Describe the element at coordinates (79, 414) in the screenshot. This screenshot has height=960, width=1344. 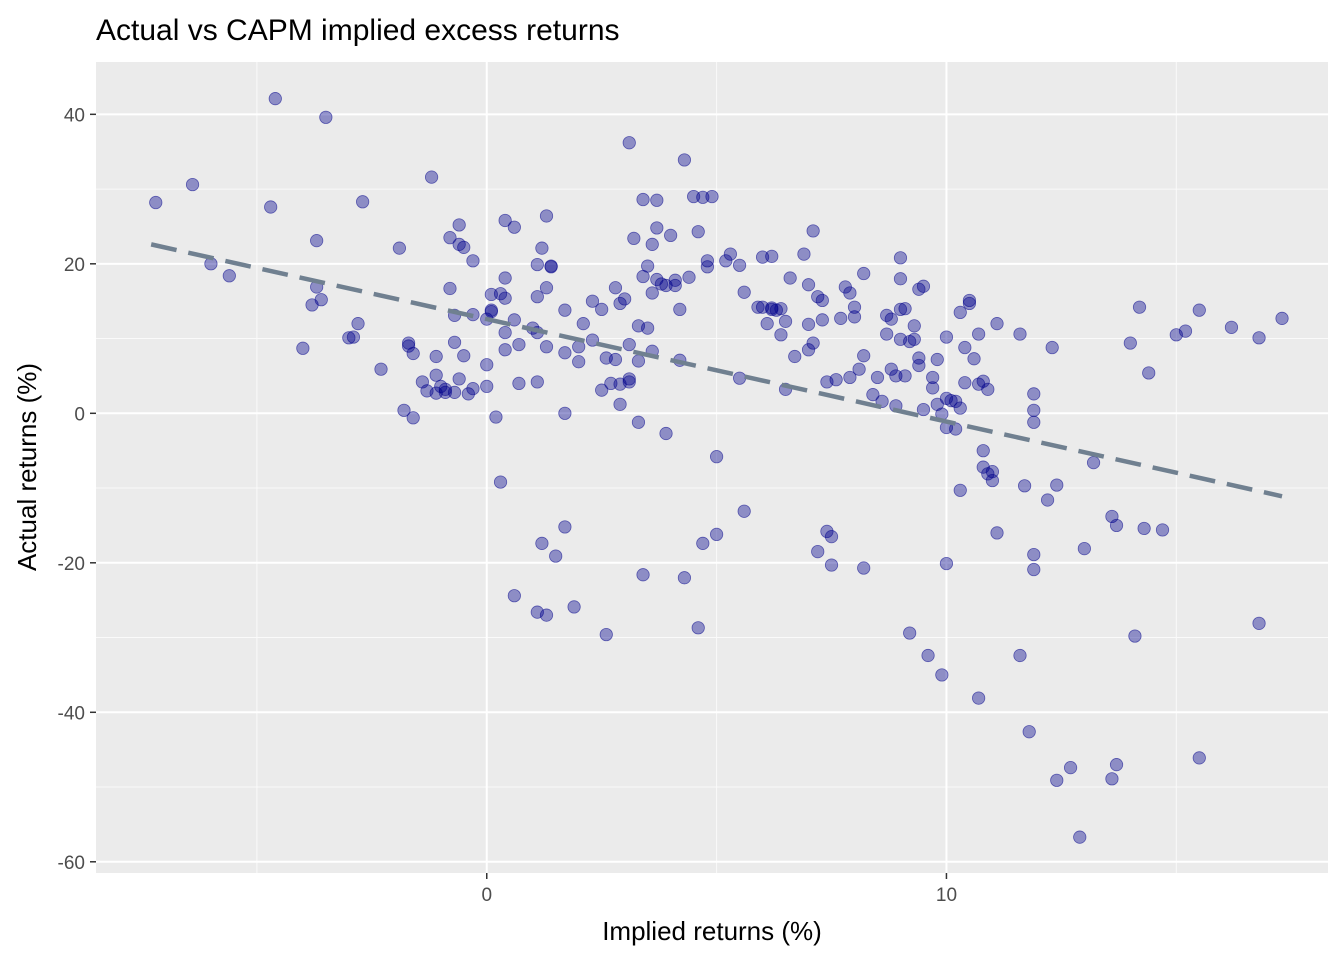
I see `y-tick-label: 0` at that location.